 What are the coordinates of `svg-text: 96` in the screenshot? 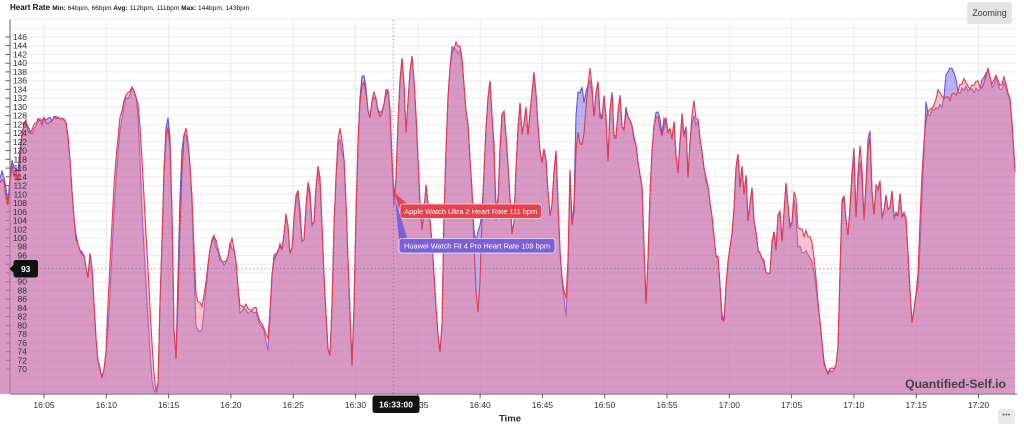 It's located at (23, 256).